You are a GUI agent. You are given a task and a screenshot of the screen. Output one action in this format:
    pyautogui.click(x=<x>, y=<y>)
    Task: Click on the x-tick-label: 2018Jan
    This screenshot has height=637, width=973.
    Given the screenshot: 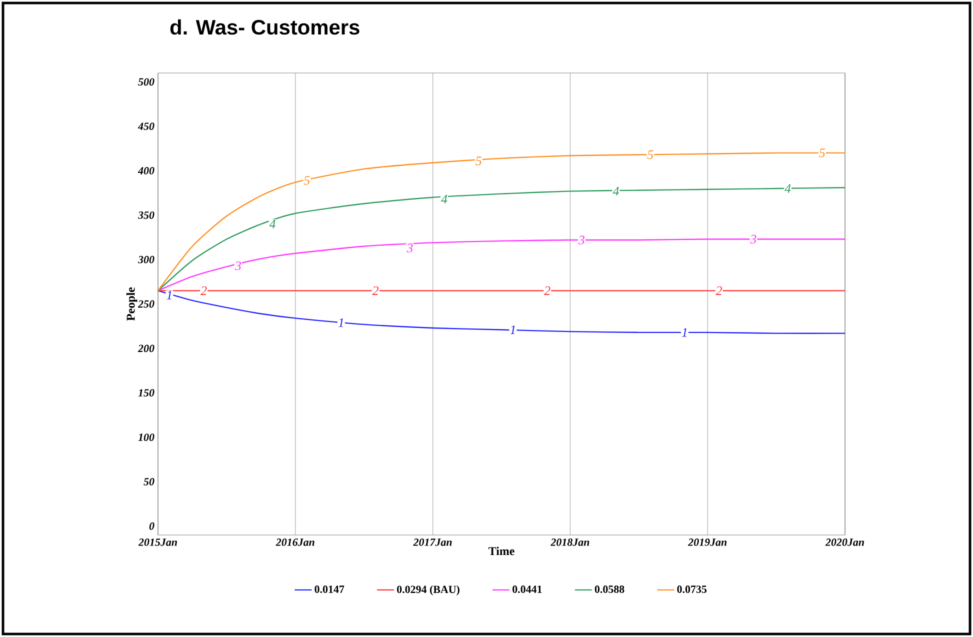 What is the action you would take?
    pyautogui.click(x=570, y=542)
    